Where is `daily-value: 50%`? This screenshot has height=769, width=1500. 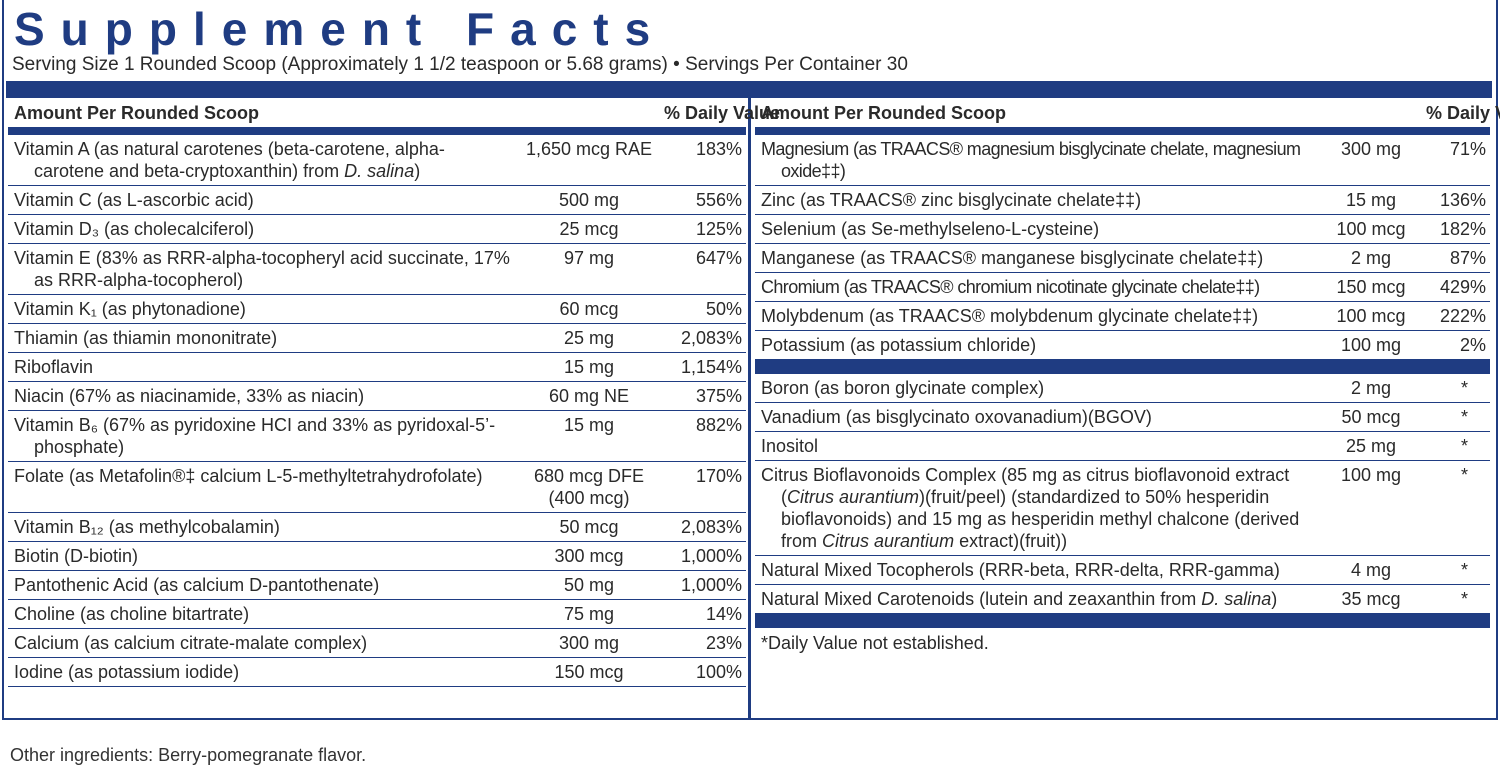
daily-value: 50% is located at coordinates (702, 309).